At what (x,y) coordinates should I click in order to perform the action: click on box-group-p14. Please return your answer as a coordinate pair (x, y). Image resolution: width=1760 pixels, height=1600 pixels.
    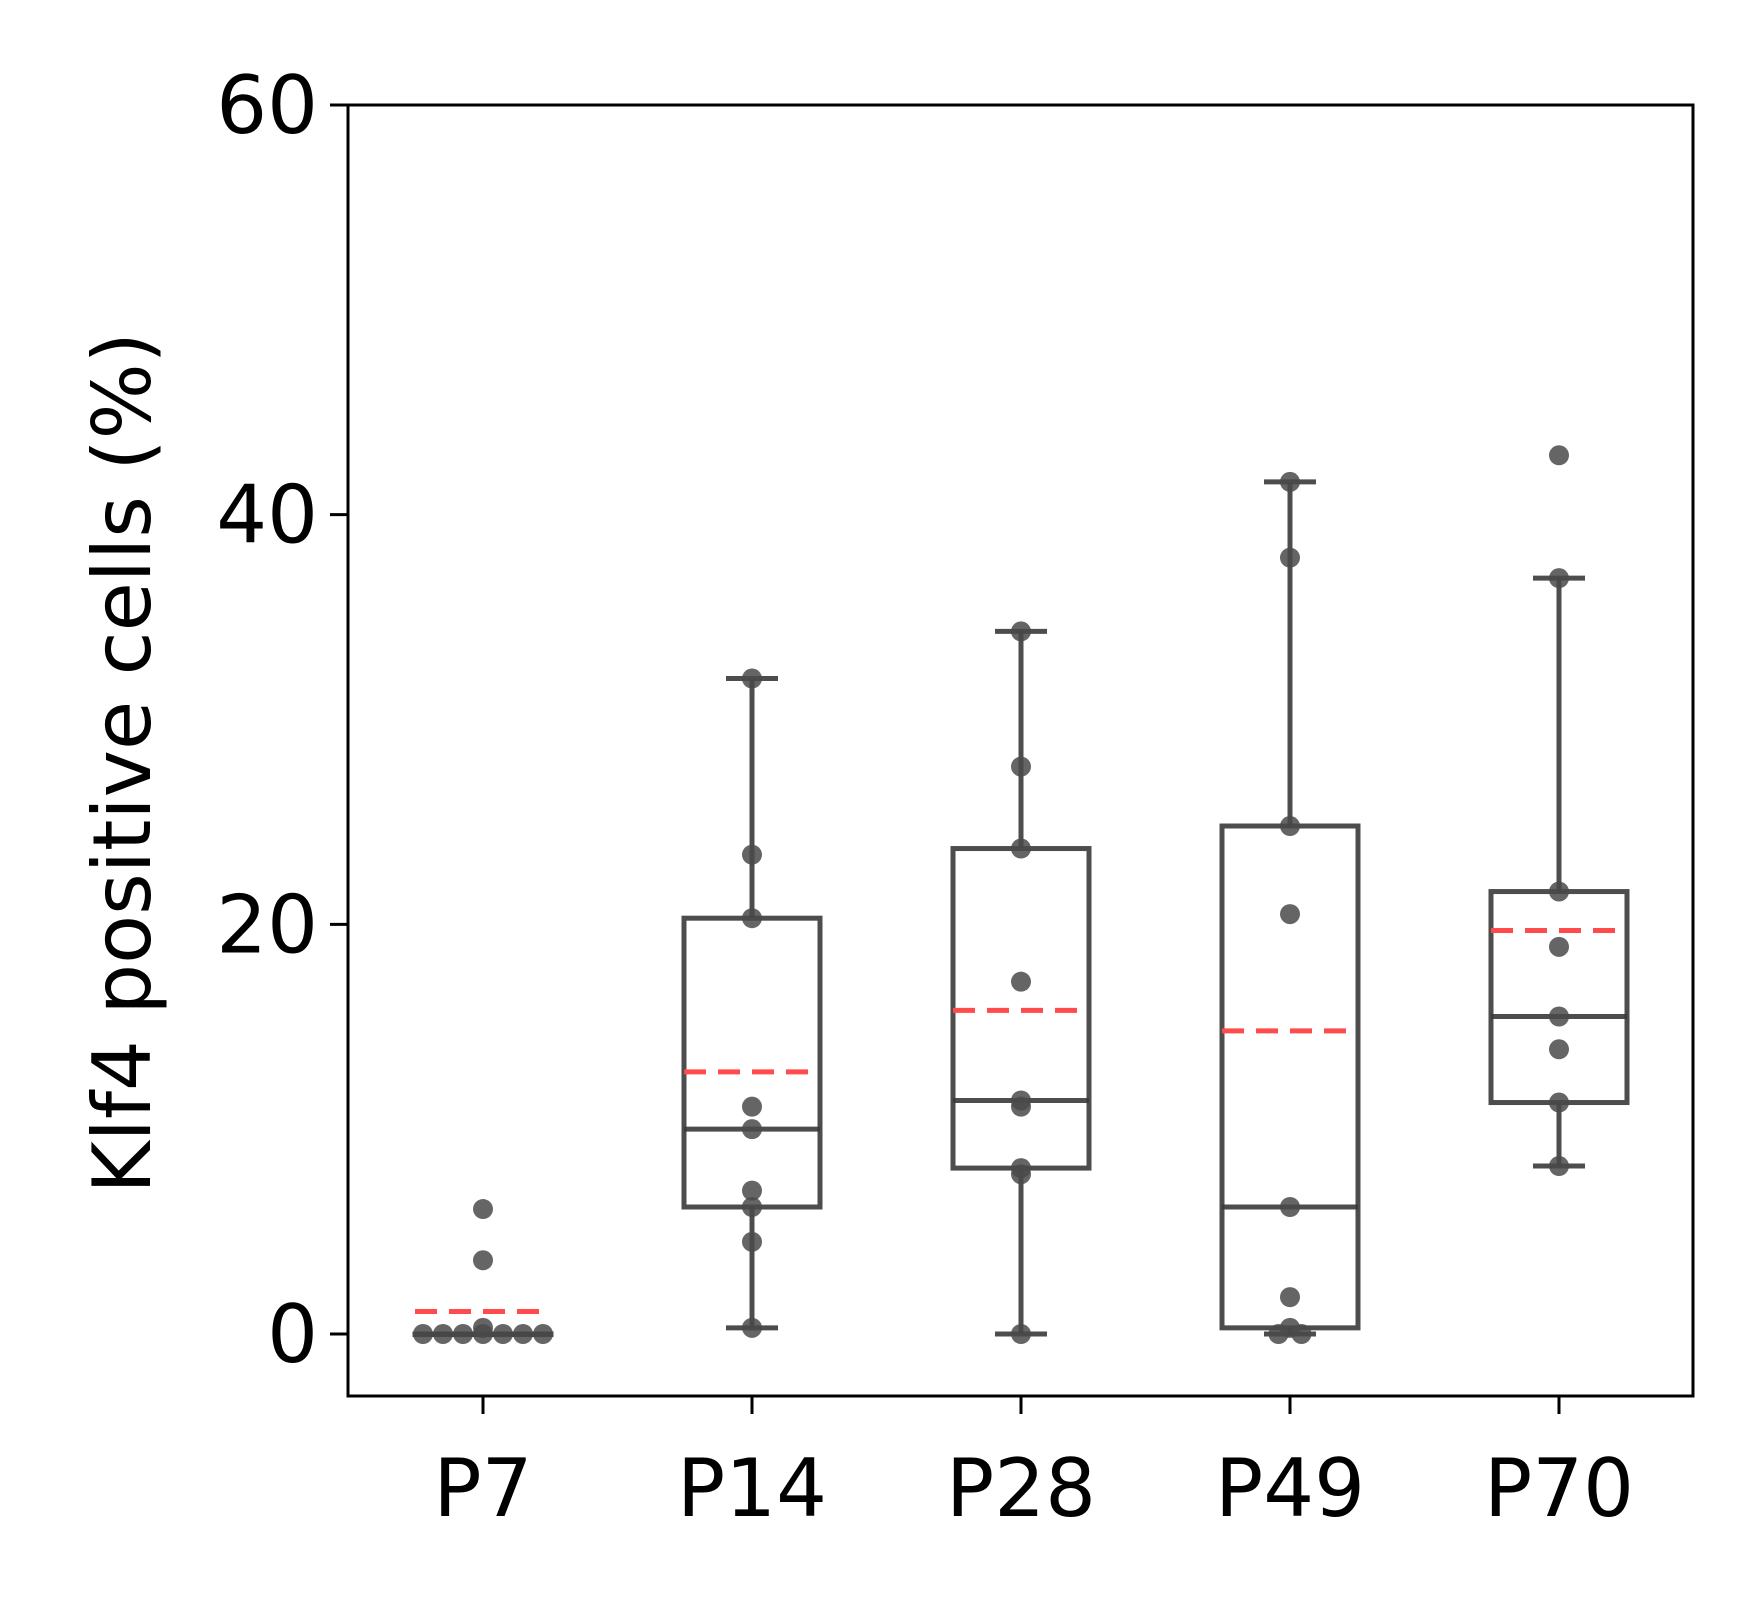
    Looking at the image, I should click on (752, 1003).